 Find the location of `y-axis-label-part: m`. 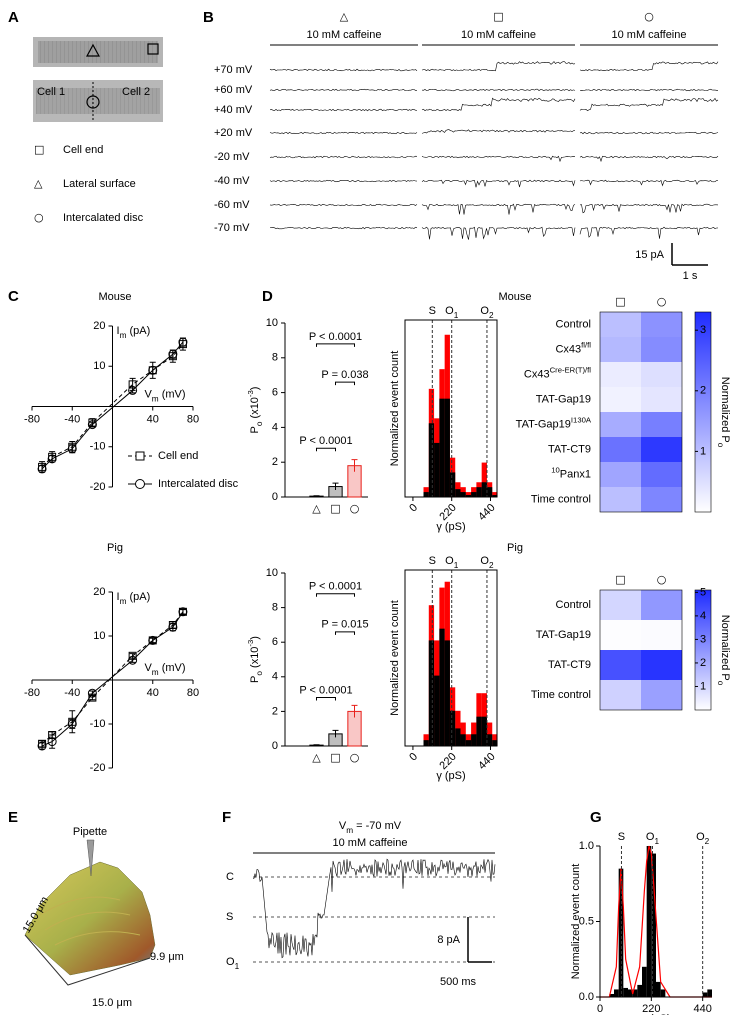

y-axis-label-part: m is located at coordinates (123, 601).